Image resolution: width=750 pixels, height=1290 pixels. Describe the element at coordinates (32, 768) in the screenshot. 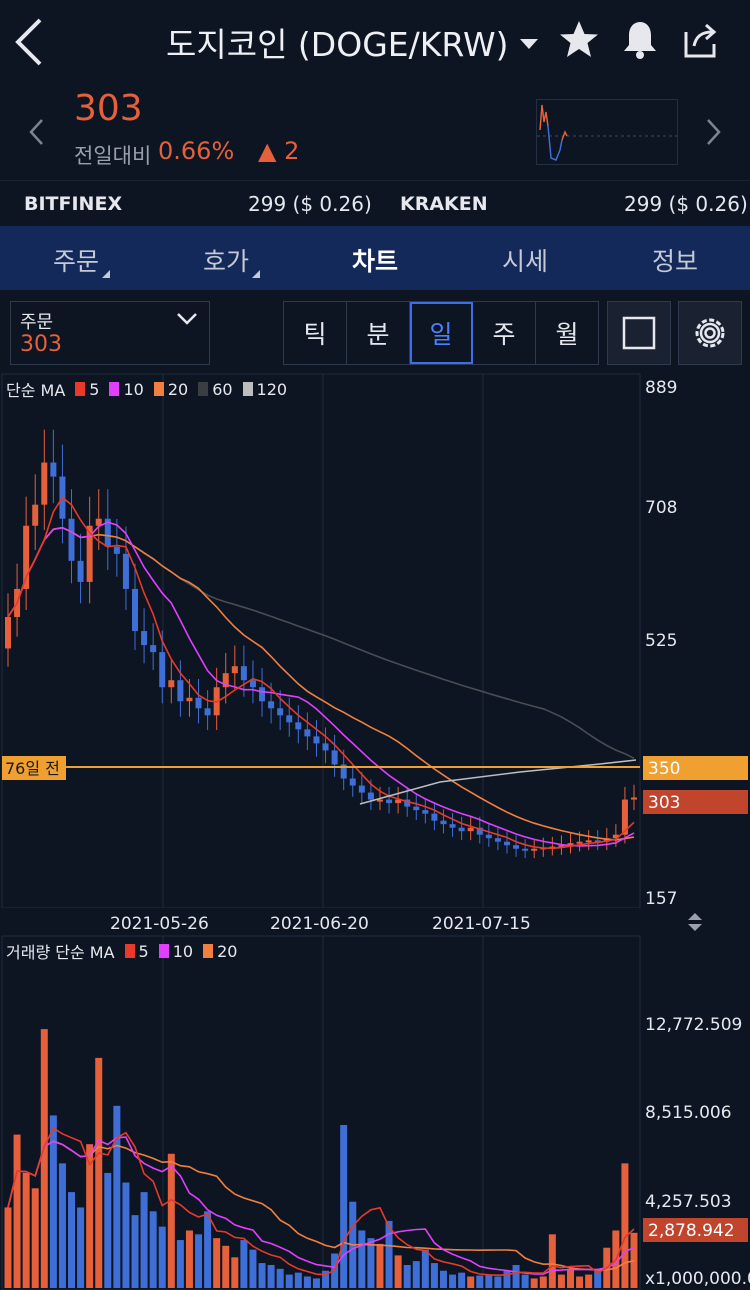

I see `past-price-label: 76일 전` at that location.